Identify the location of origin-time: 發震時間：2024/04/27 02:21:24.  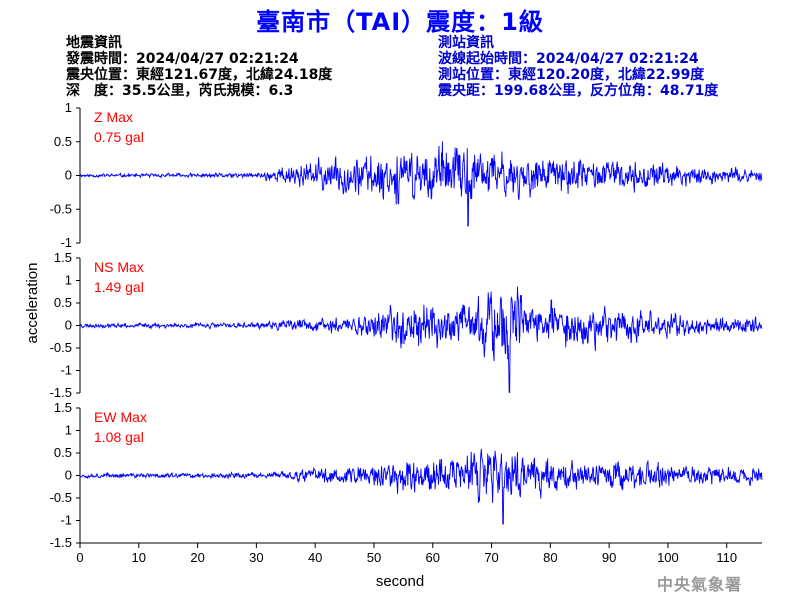
(182, 59).